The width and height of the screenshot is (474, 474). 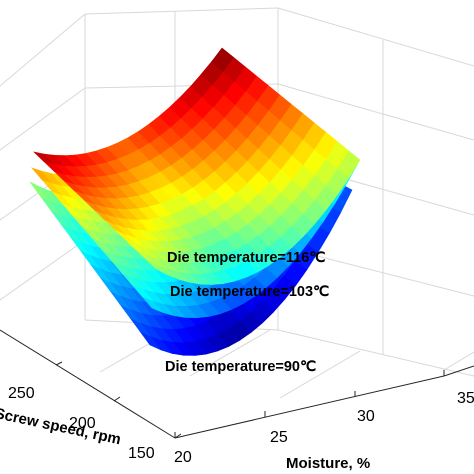 I want to click on x-axis-title: Moisture, %, so click(x=328, y=463).